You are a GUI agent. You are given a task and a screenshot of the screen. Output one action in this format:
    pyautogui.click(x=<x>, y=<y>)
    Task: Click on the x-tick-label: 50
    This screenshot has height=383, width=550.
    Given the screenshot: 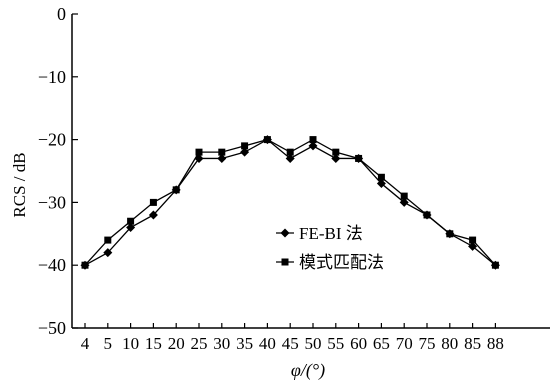 What is the action you would take?
    pyautogui.click(x=313, y=343)
    